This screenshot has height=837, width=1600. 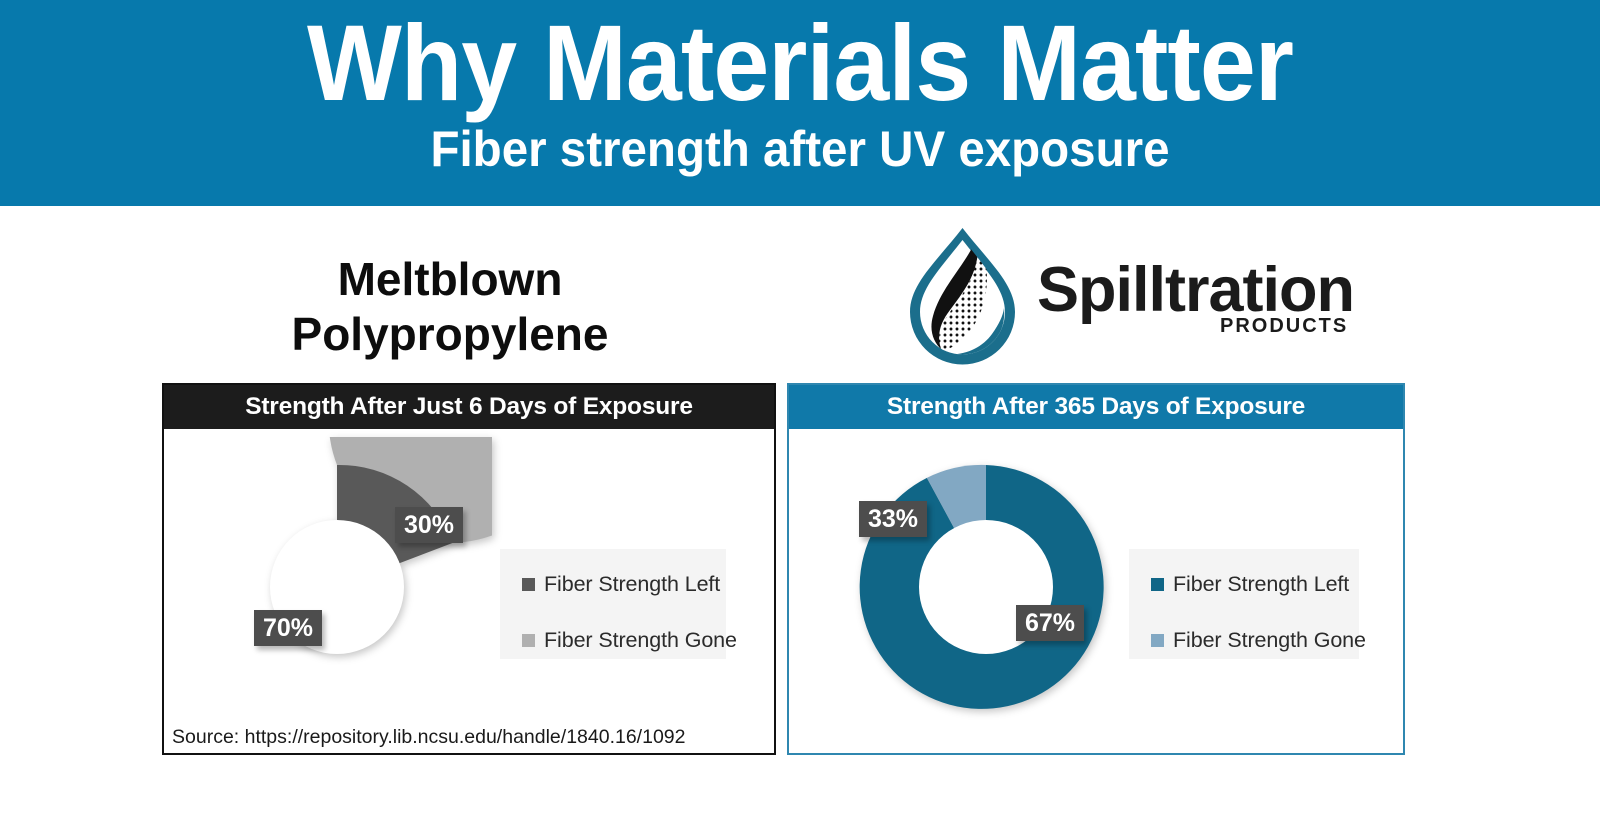 What do you see at coordinates (893, 519) in the screenshot?
I see `data-label-right-1: 33%` at bounding box center [893, 519].